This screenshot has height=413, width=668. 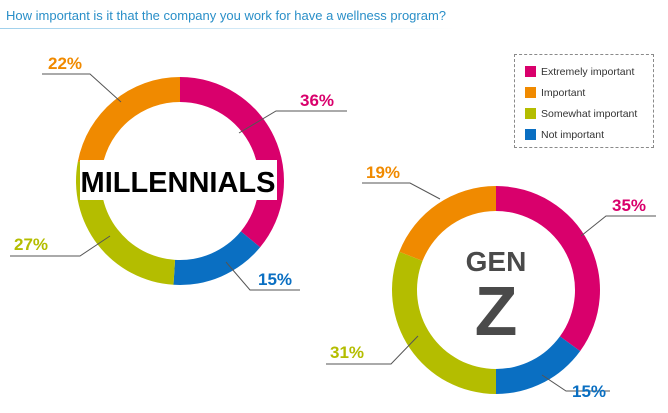 I want to click on legend-item-somewhat: Somewhat important, so click(x=589, y=113).